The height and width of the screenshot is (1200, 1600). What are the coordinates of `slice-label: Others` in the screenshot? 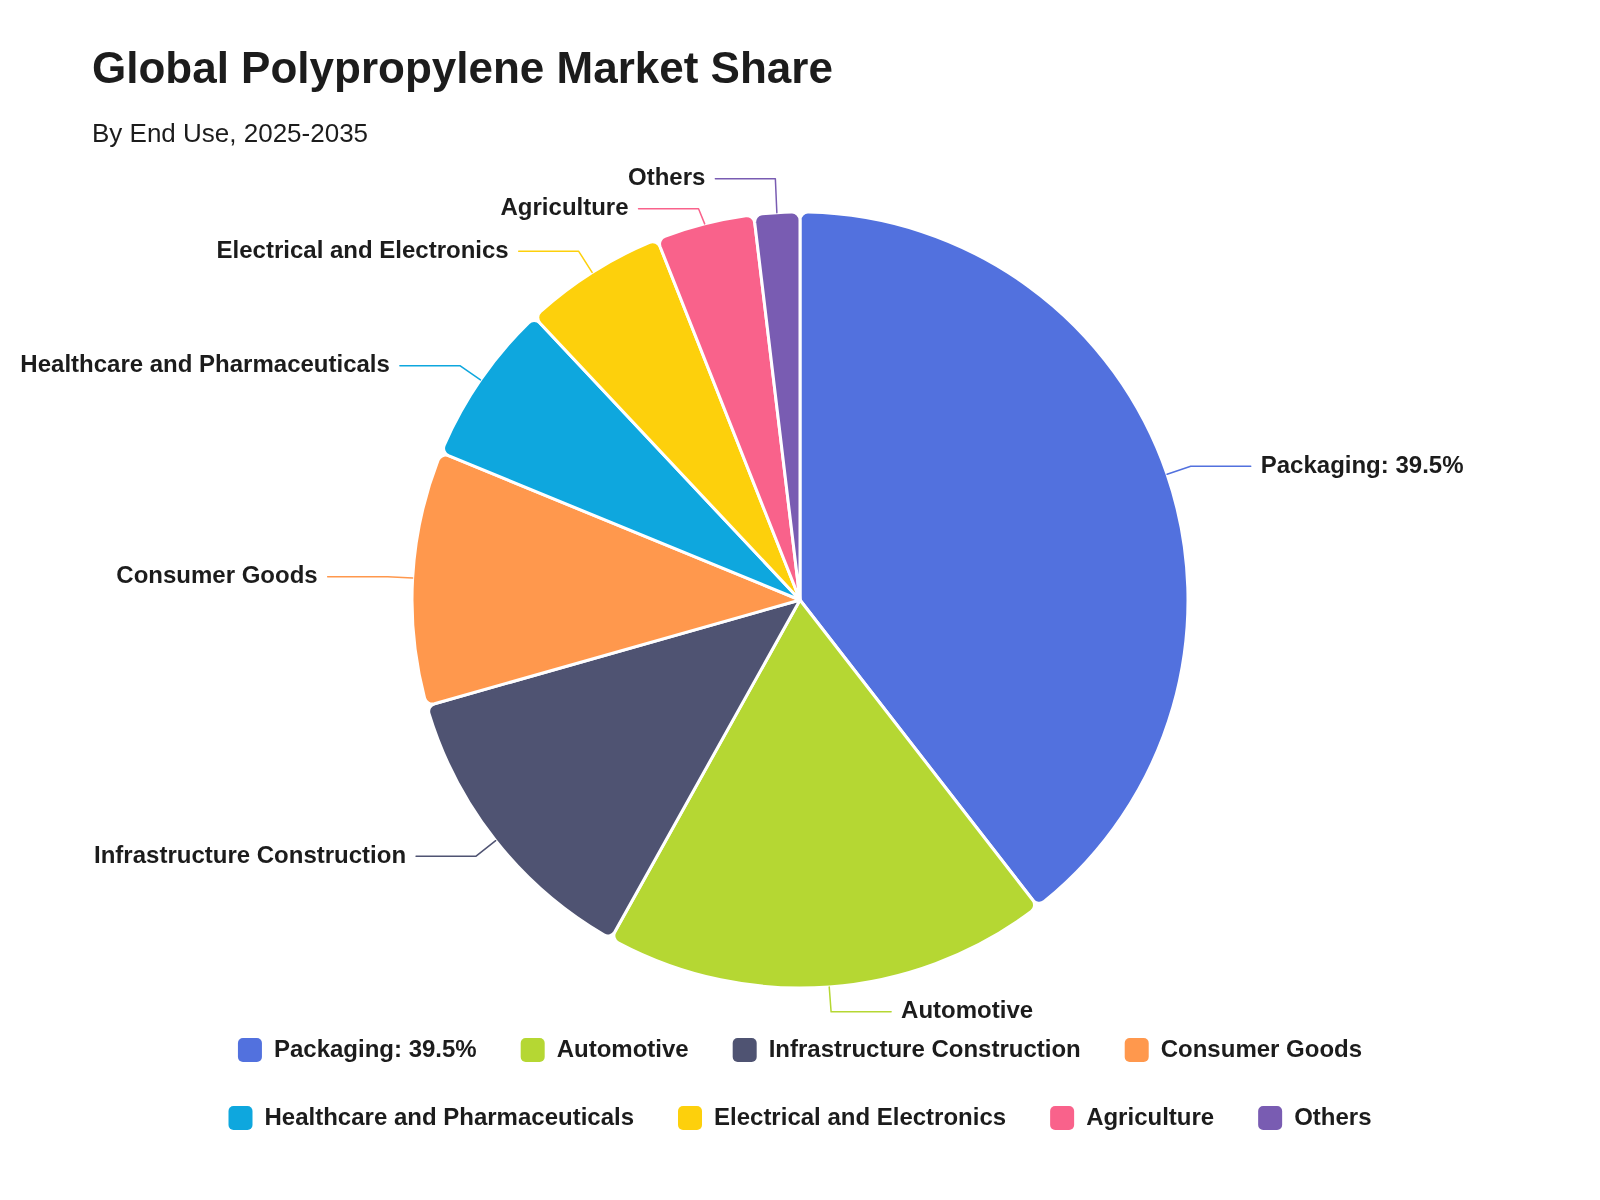 It's located at (667, 177).